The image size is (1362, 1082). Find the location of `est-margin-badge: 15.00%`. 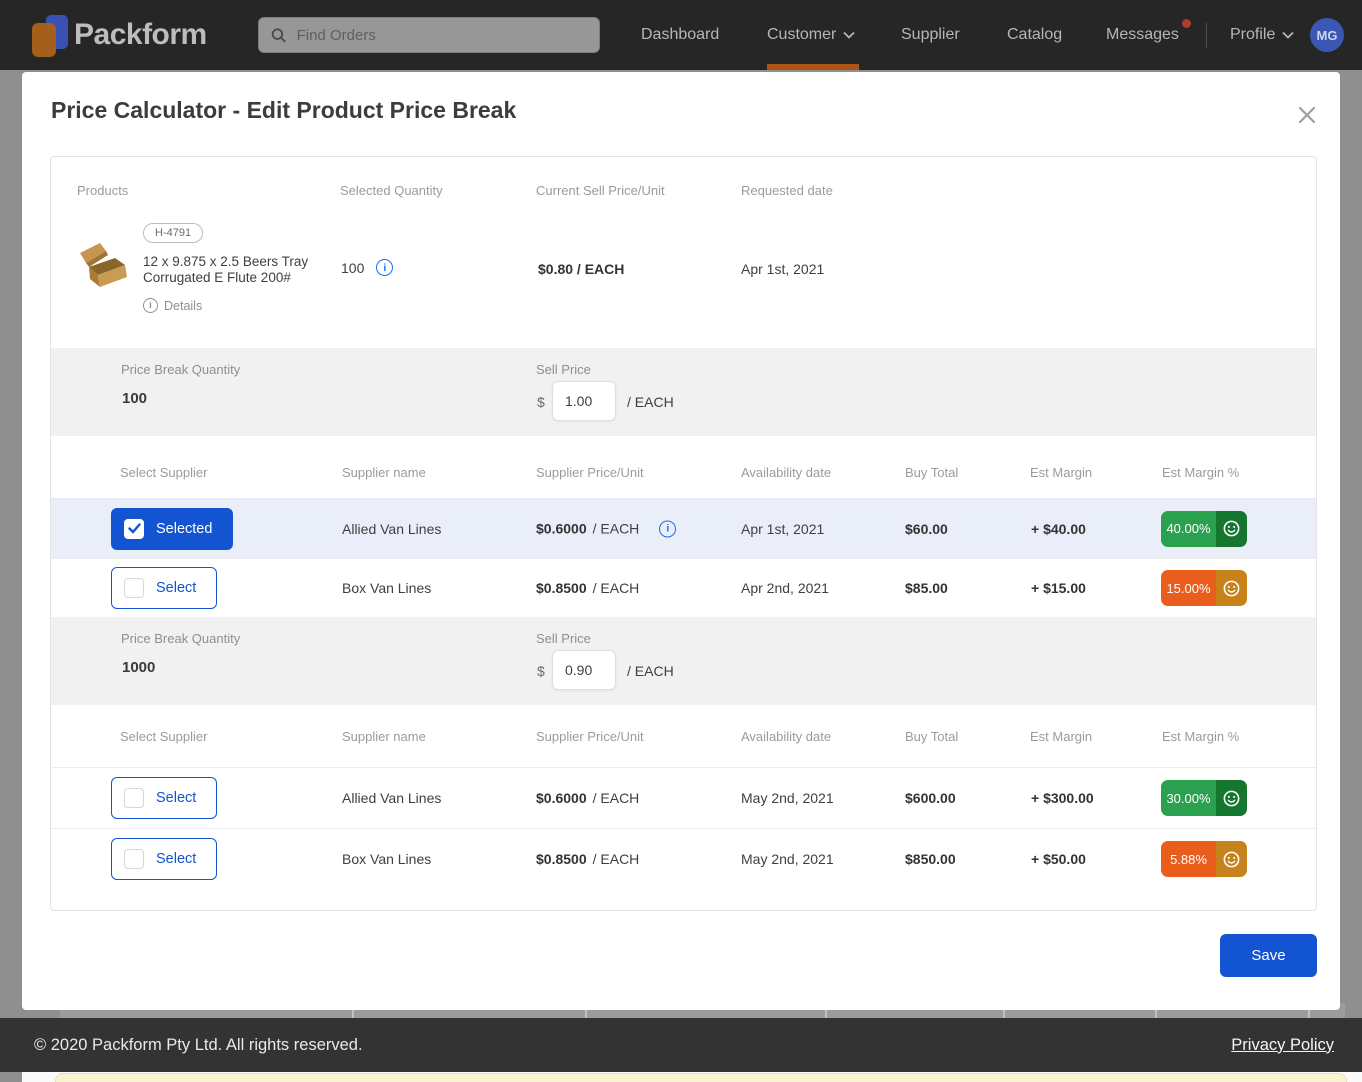

est-margin-badge: 15.00% is located at coordinates (1204, 588).